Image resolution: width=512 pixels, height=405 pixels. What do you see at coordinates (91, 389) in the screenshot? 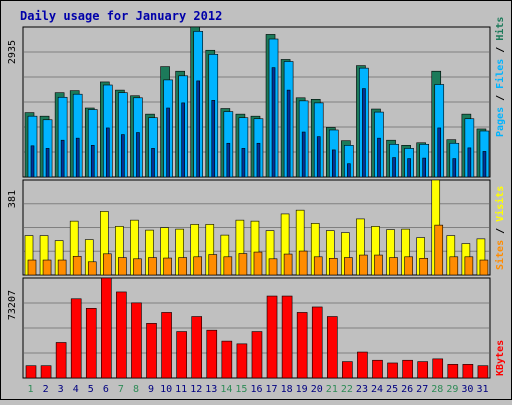
I see `x-tick-label: 5` at bounding box center [91, 389].